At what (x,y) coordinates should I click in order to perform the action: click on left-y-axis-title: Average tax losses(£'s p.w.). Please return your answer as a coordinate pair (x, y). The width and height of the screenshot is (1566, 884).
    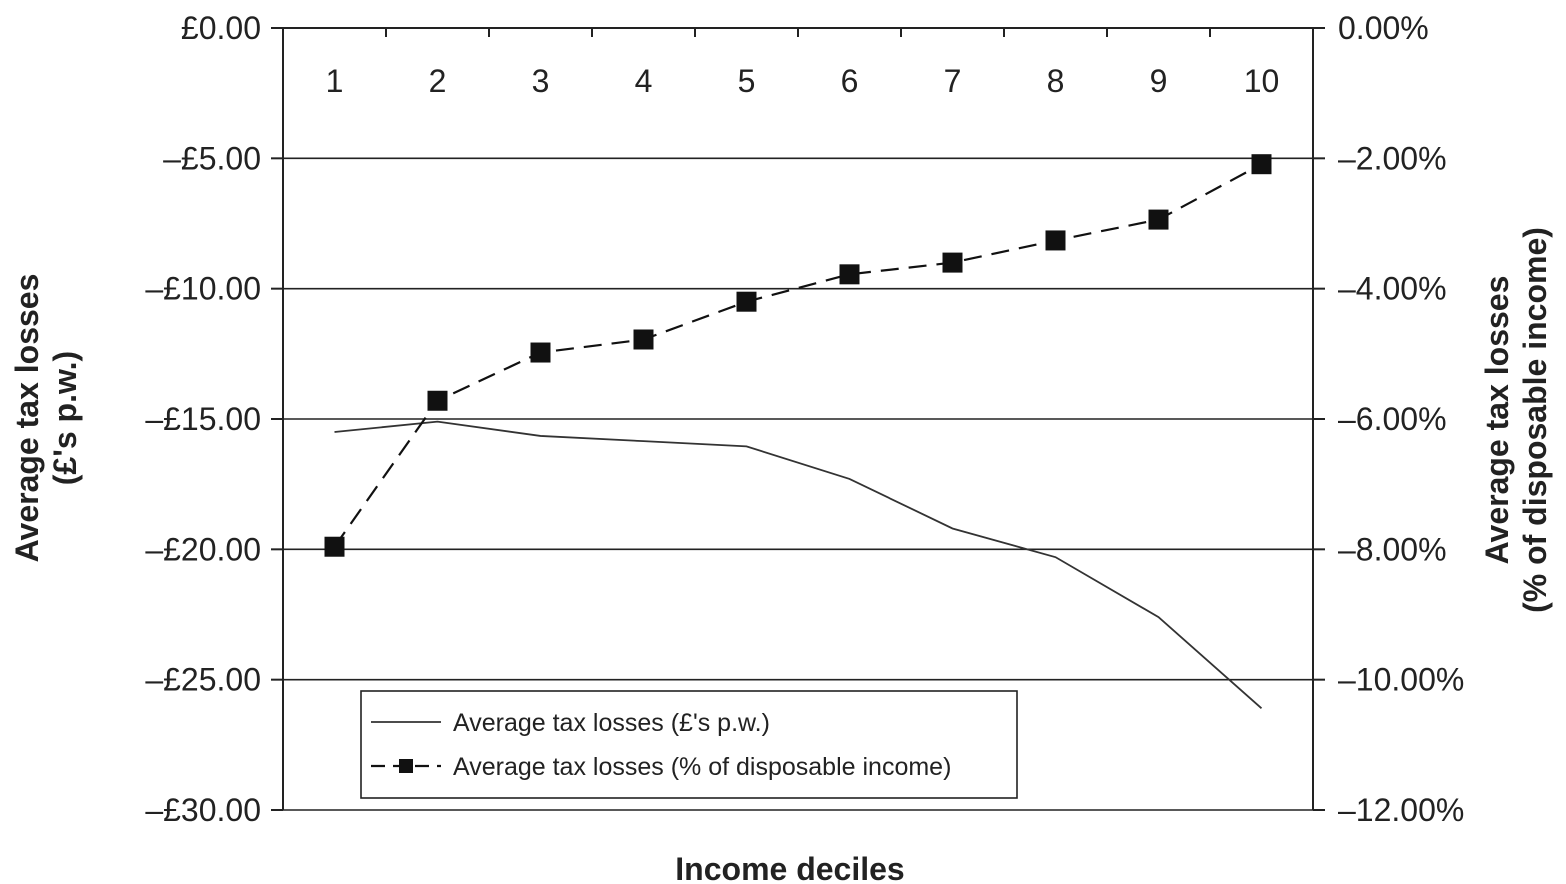
    Looking at the image, I should click on (46, 418).